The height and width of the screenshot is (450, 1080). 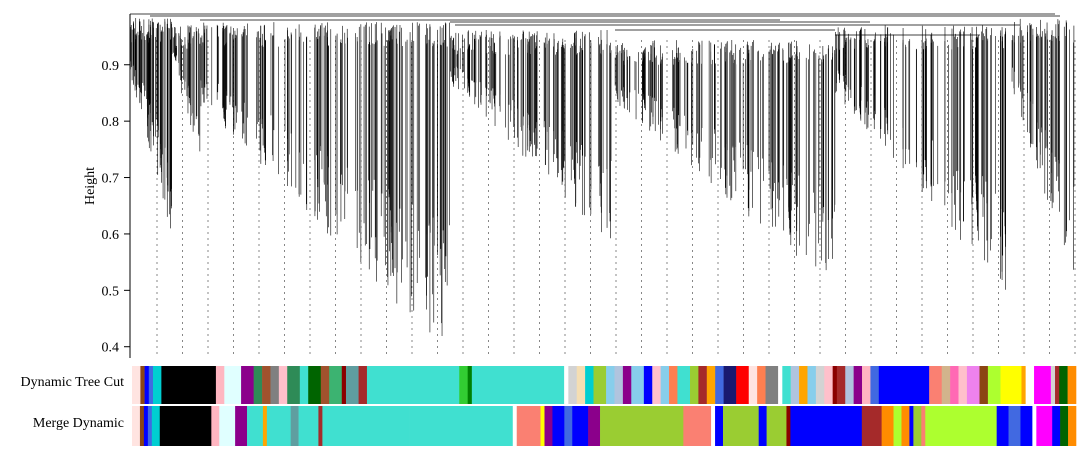 What do you see at coordinates (73, 382) in the screenshot?
I see `row-label-dynamic-tree-cut: Dynamic Tree Cut` at bounding box center [73, 382].